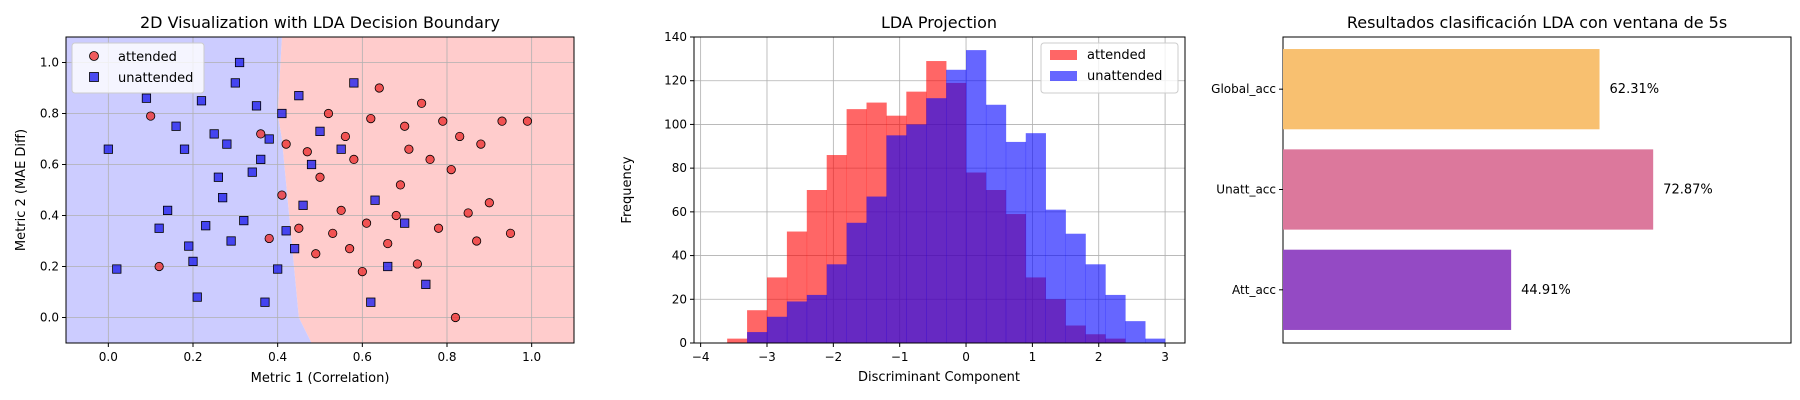 The image size is (1800, 400). Describe the element at coordinates (679, 212) in the screenshot. I see `y-tick-label: 60` at that location.